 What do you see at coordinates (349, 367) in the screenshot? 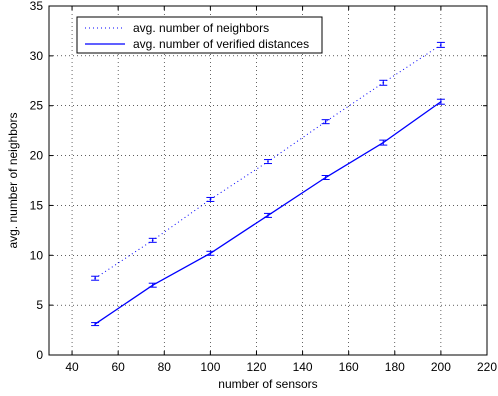
I see `x-tick-label: 160` at bounding box center [349, 367].